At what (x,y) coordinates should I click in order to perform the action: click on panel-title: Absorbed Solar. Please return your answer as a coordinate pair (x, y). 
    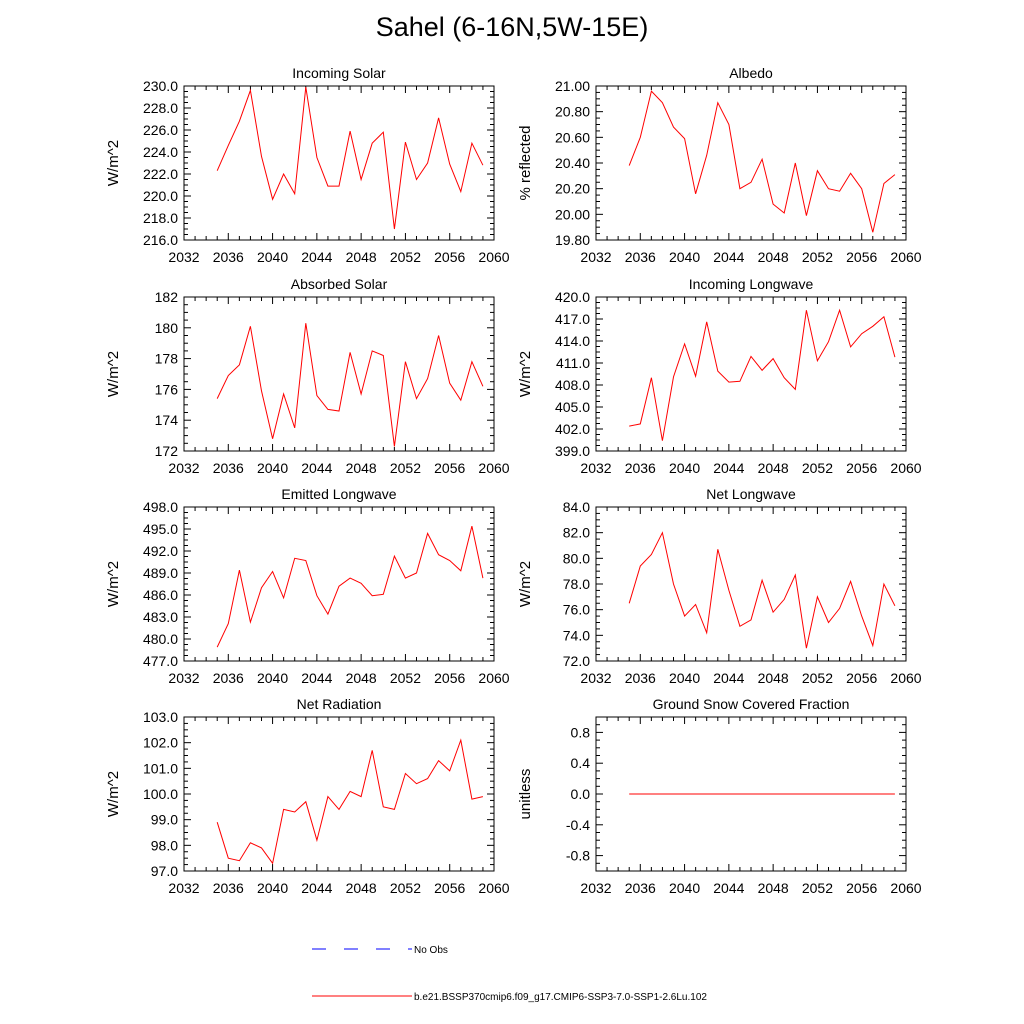
    Looking at the image, I should click on (339, 284).